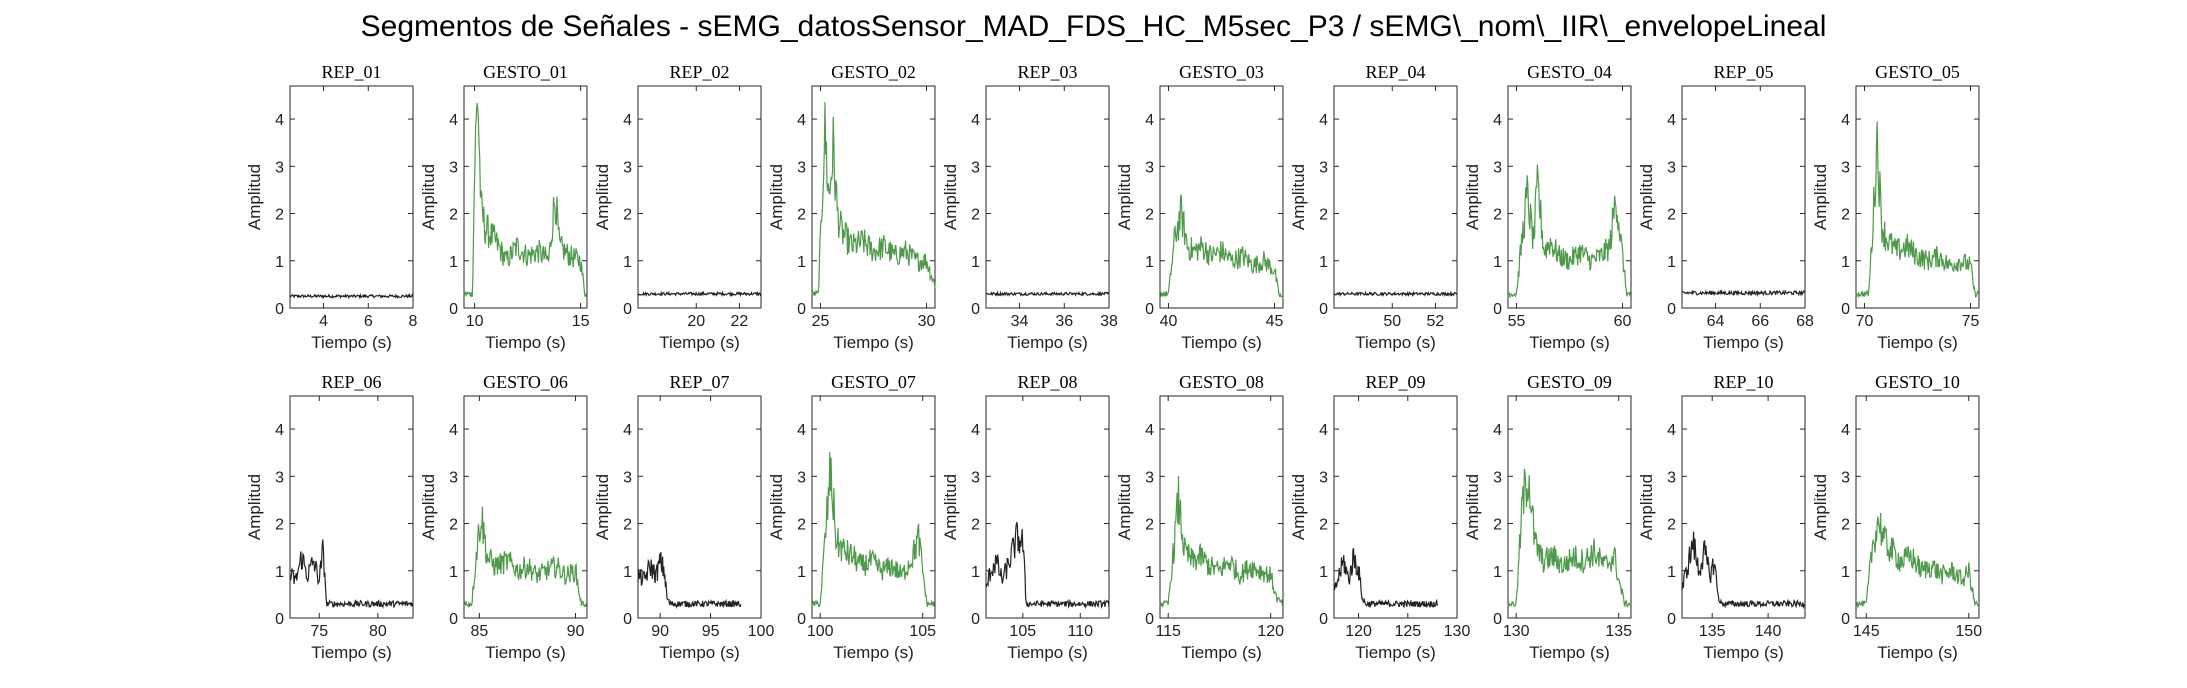  Describe the element at coordinates (1047, 72) in the screenshot. I see `panel-title: REP_03` at that location.